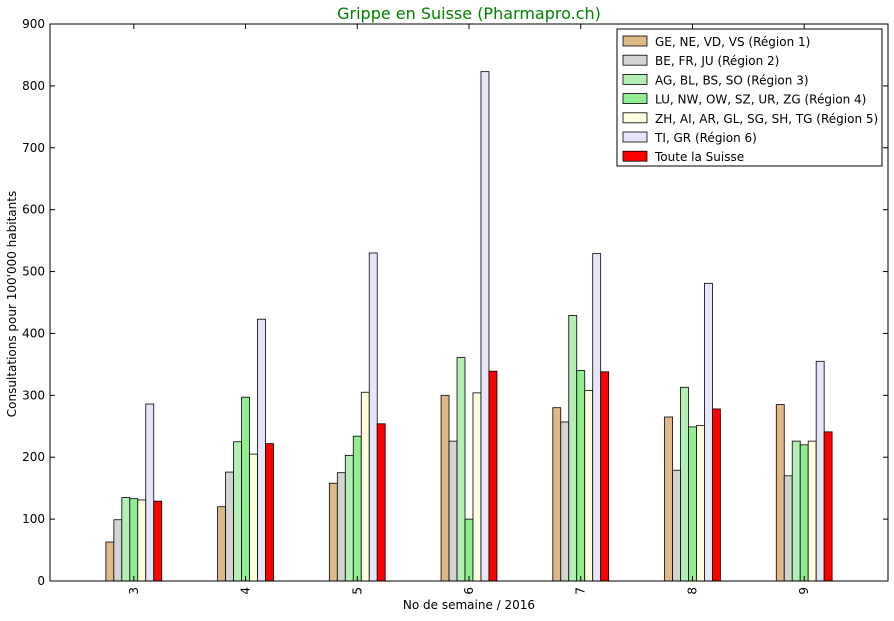  I want to click on x-tick-label: 4, so click(246, 591).